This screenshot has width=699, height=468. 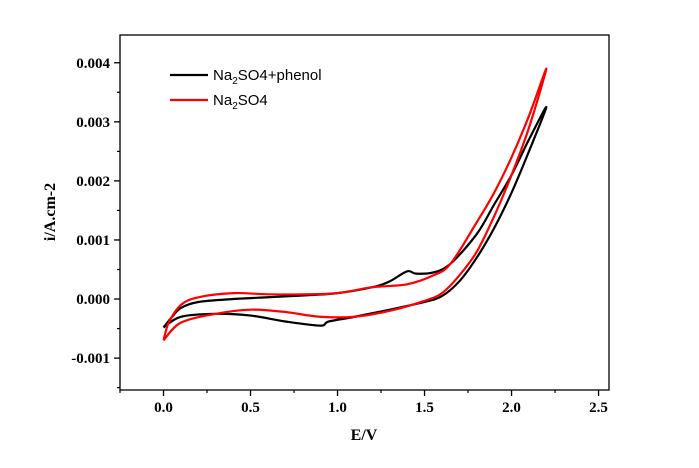 What do you see at coordinates (163, 408) in the screenshot?
I see `x-tick-label: 0.0` at bounding box center [163, 408].